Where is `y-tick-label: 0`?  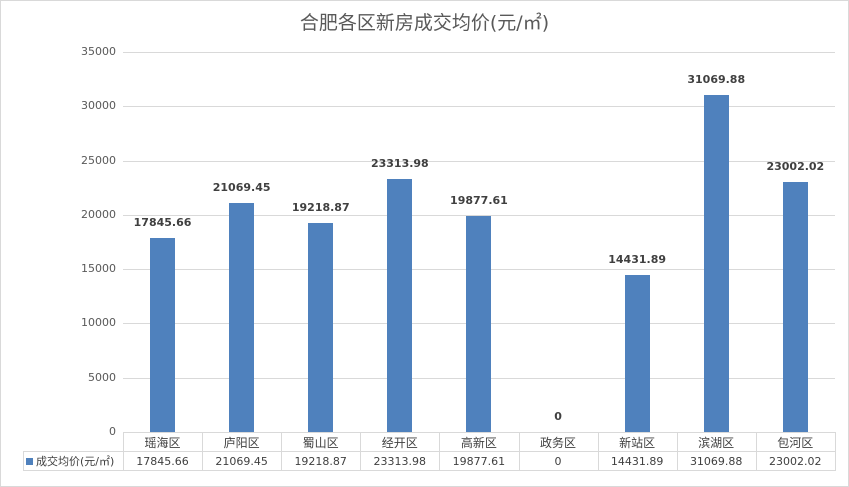
y-tick-label: 0 is located at coordinates (112, 431).